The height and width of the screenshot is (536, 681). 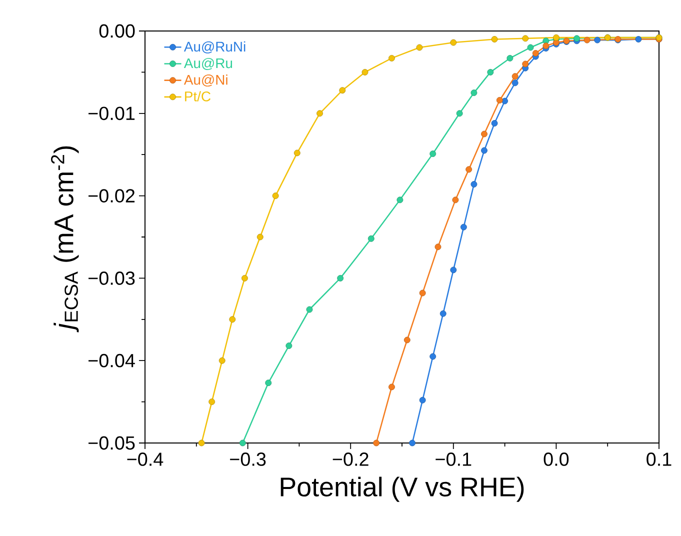 What do you see at coordinates (556, 459) in the screenshot?
I see `x-tick-label: 0.0` at bounding box center [556, 459].